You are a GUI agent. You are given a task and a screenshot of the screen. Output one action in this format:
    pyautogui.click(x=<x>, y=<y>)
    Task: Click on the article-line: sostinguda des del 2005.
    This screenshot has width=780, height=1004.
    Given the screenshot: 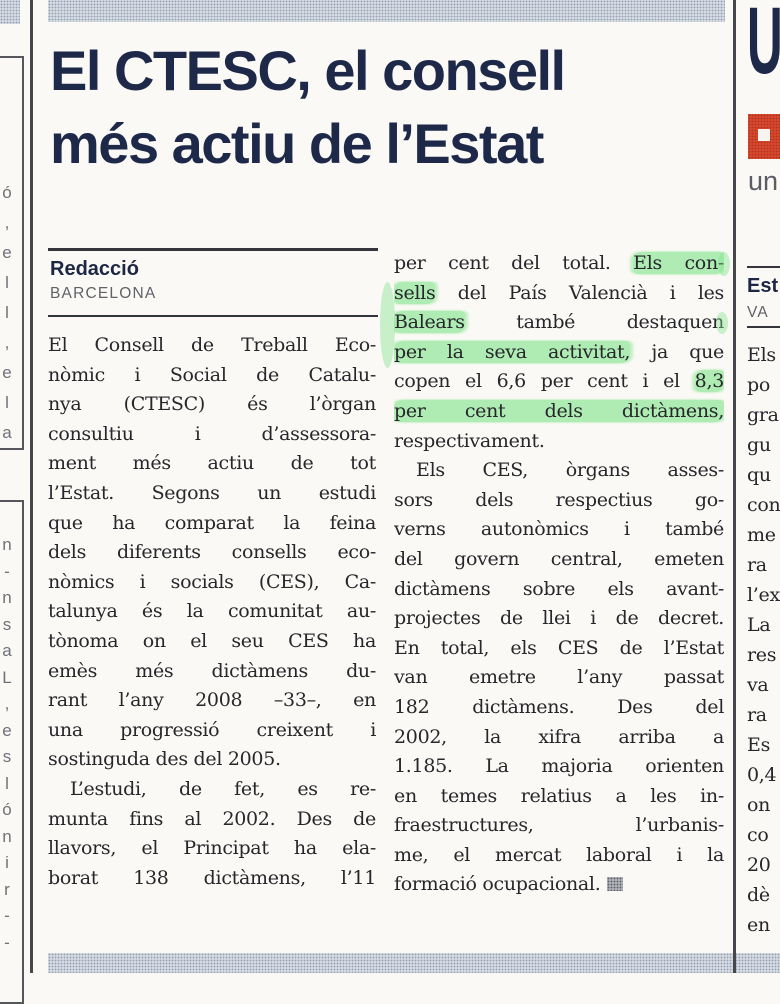 What is the action you would take?
    pyautogui.click(x=212, y=760)
    